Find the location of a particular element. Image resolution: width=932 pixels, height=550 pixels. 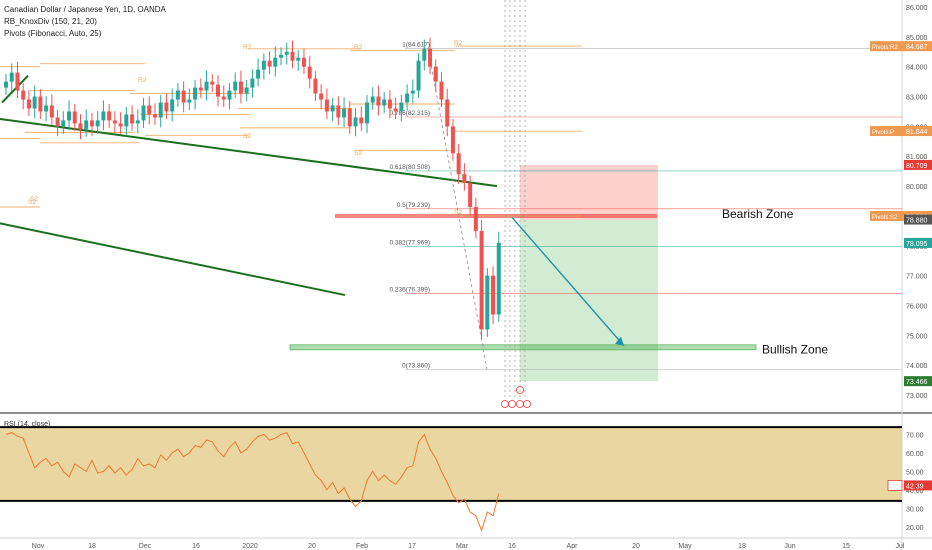

time-tick-label: Apr is located at coordinates (573, 546).